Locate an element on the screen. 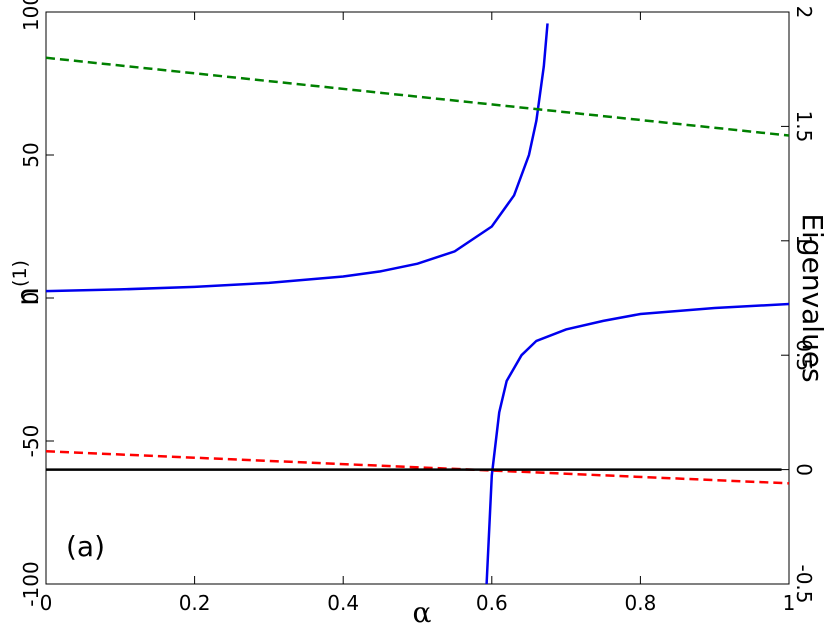 This screenshot has height=627, width=830. y-tick-label: -50 is located at coordinates (31, 441).